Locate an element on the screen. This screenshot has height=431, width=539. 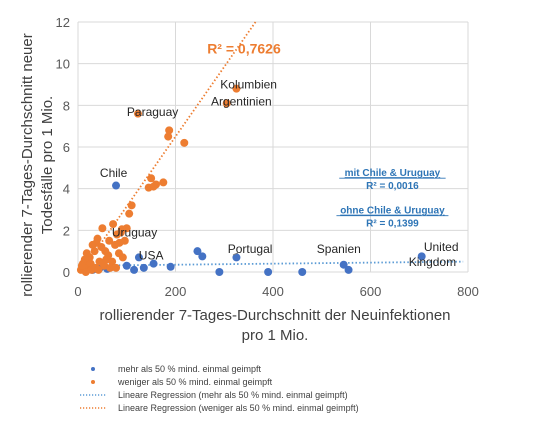
x-tick-label: 200 is located at coordinates (176, 291).